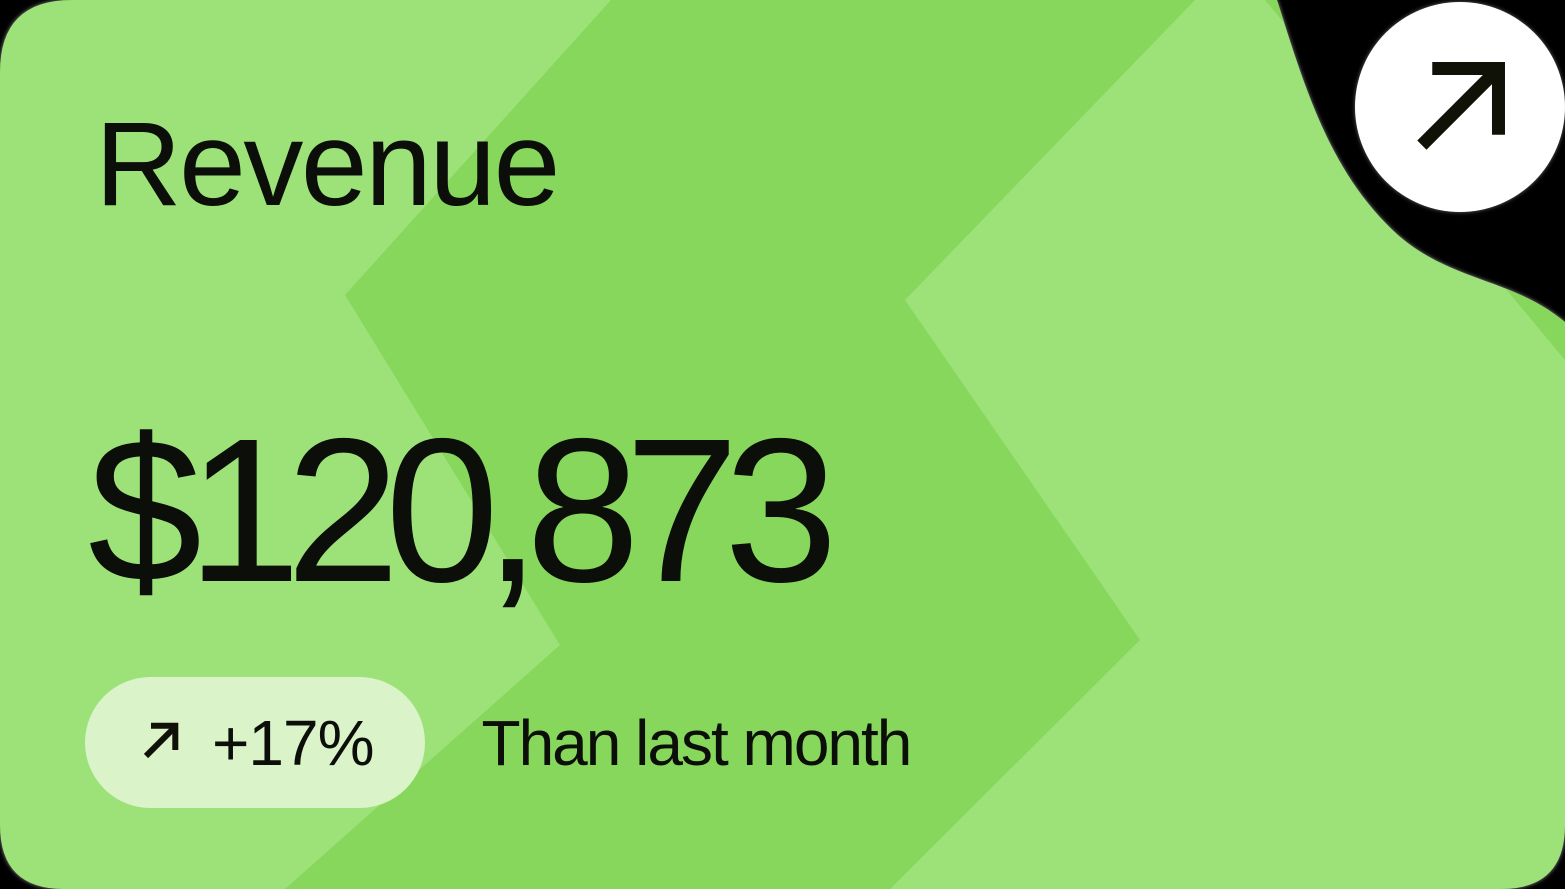  I want to click on trend-value: +17%, so click(293, 742).